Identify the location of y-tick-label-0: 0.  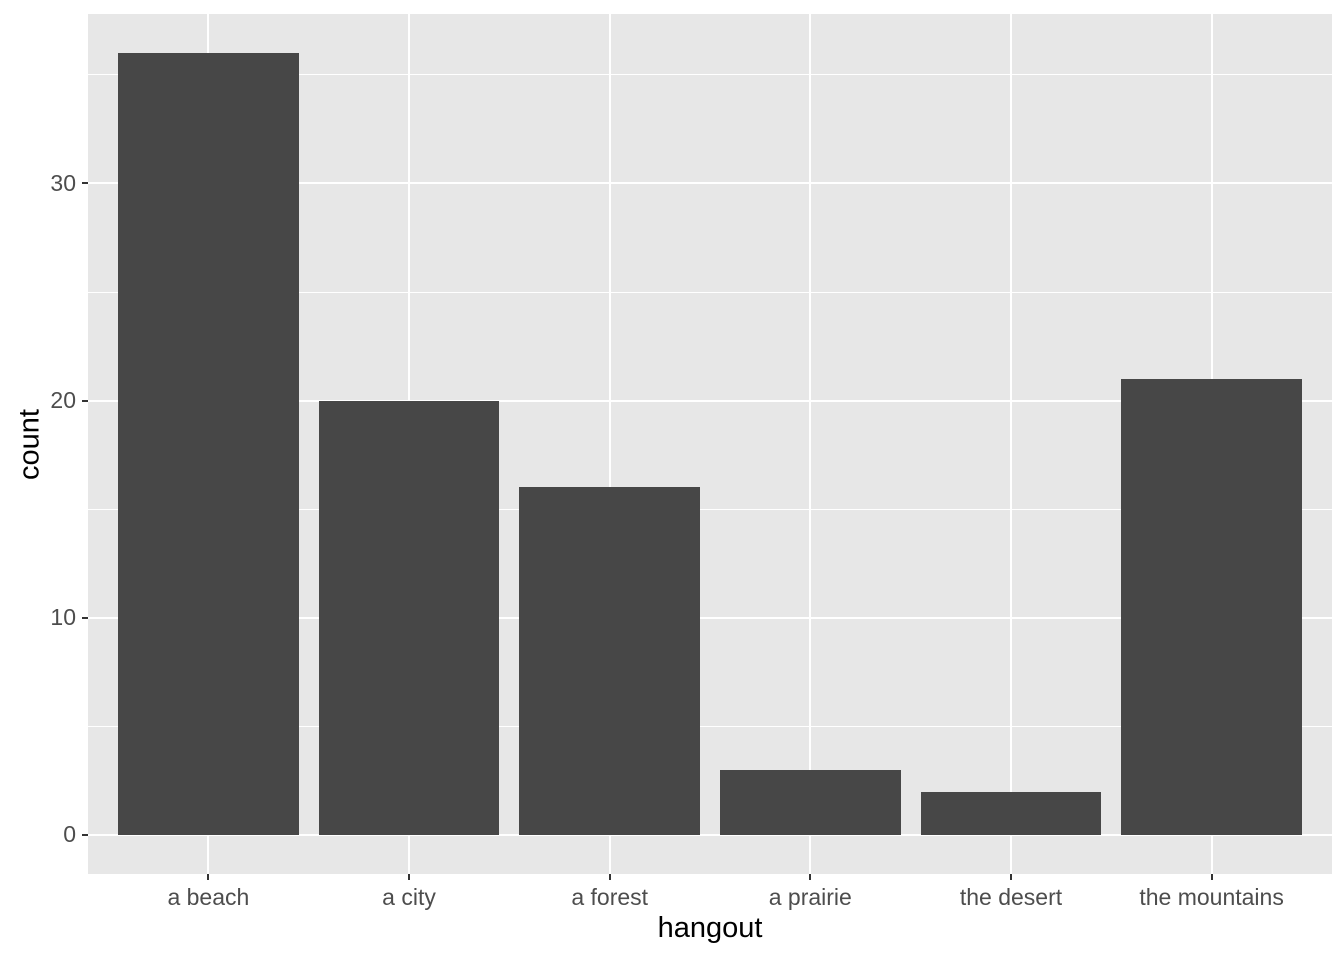
(69, 834).